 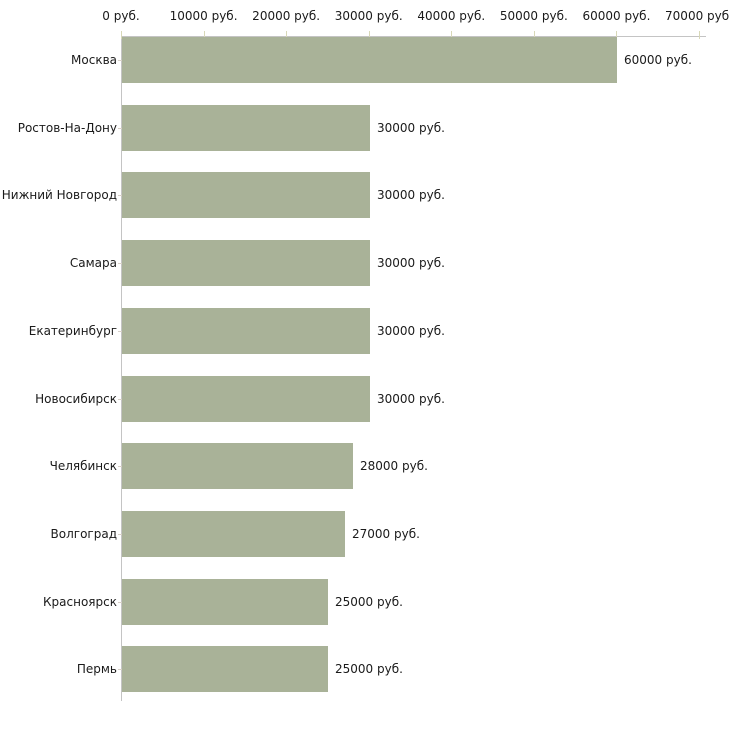 What do you see at coordinates (76, 399) in the screenshot?
I see `category-label: Новосибирск` at bounding box center [76, 399].